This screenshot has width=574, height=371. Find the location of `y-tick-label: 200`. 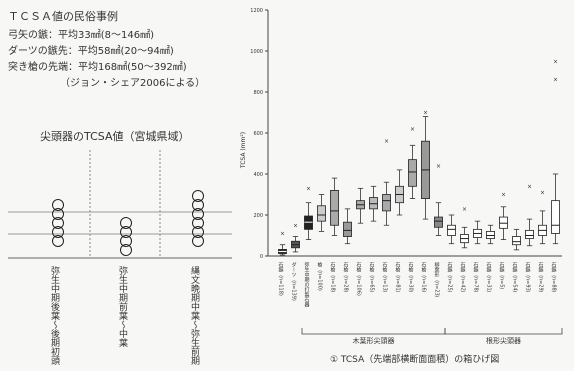

y-tick-label: 200 is located at coordinates (258, 216).